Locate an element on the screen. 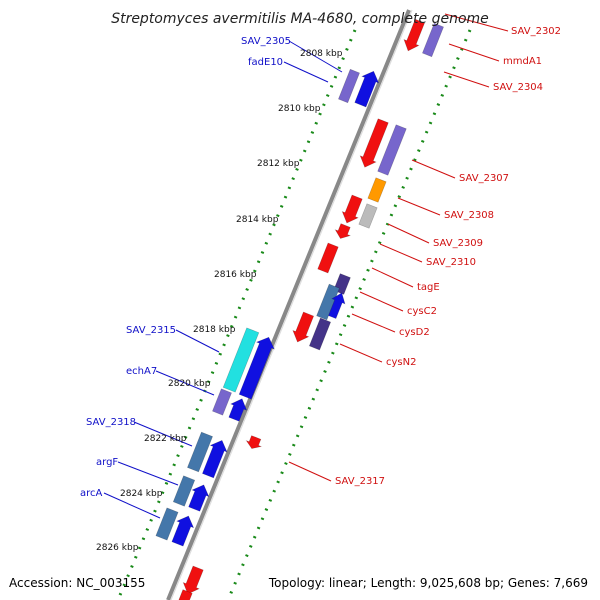  gene-feature-tage is located at coordinates (343, 231).